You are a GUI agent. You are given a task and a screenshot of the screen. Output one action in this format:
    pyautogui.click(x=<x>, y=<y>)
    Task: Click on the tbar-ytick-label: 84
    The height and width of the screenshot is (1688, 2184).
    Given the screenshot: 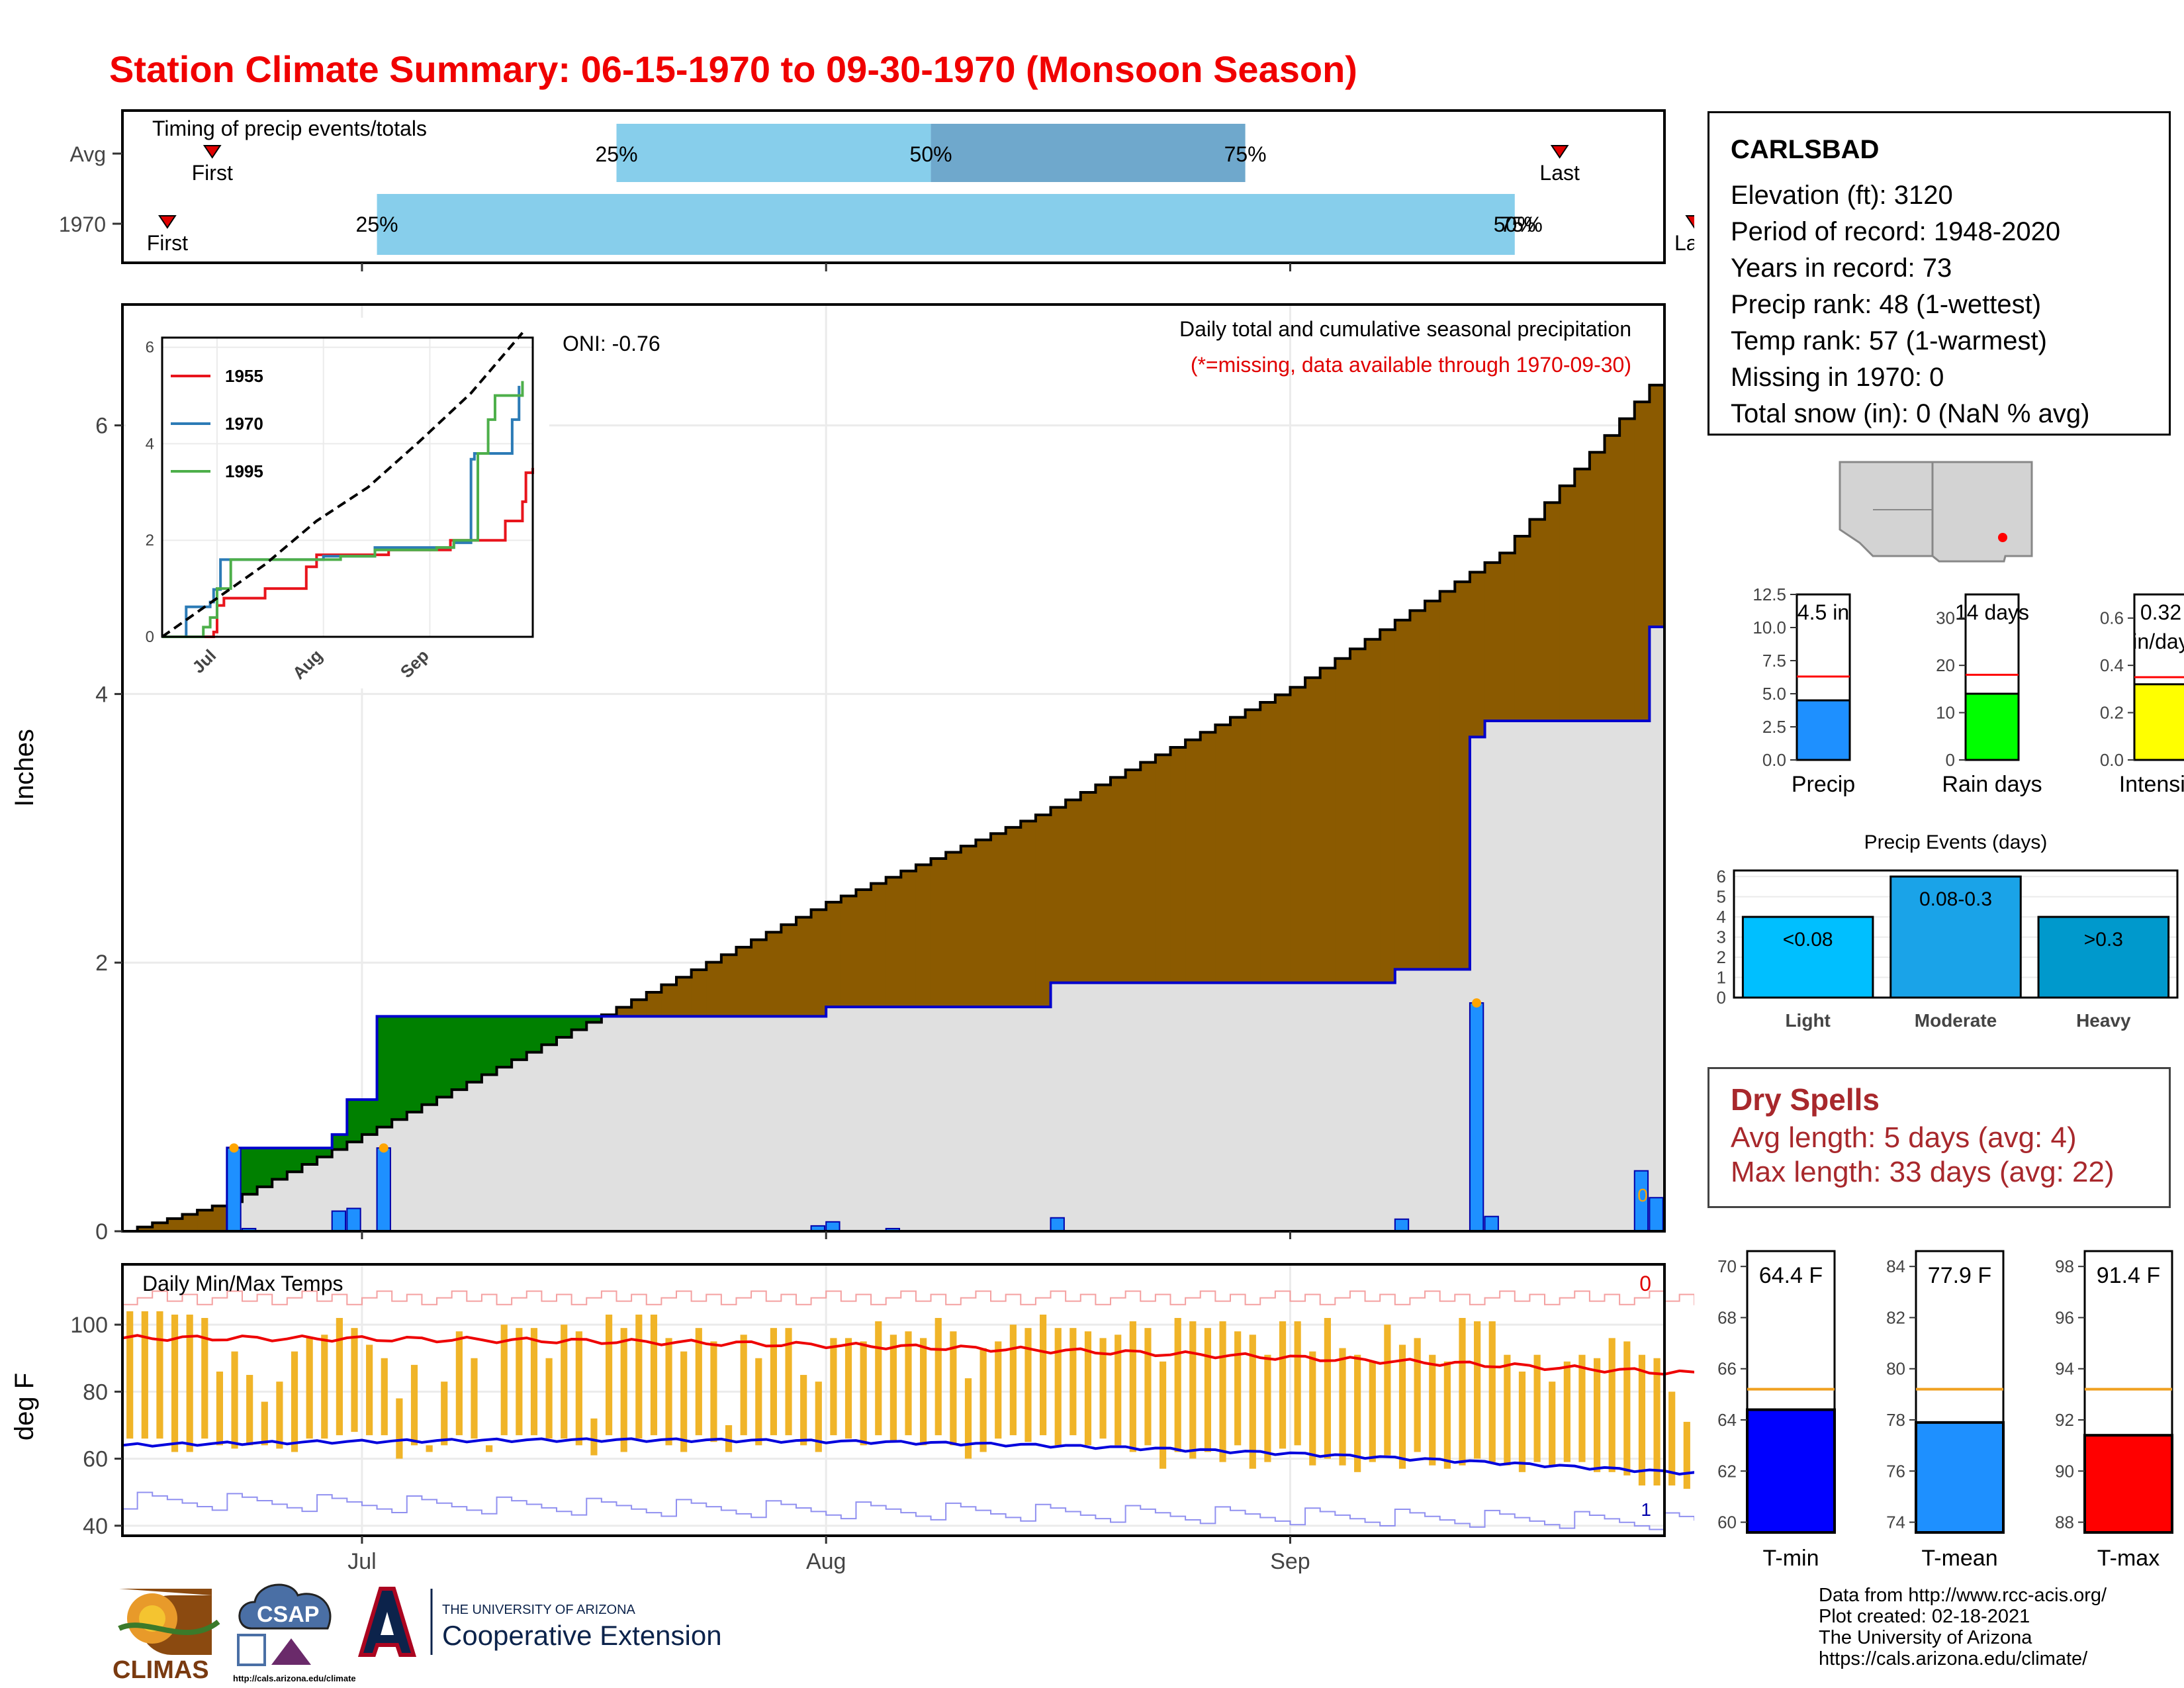 What is the action you would take?
    pyautogui.click(x=1895, y=1266)
    